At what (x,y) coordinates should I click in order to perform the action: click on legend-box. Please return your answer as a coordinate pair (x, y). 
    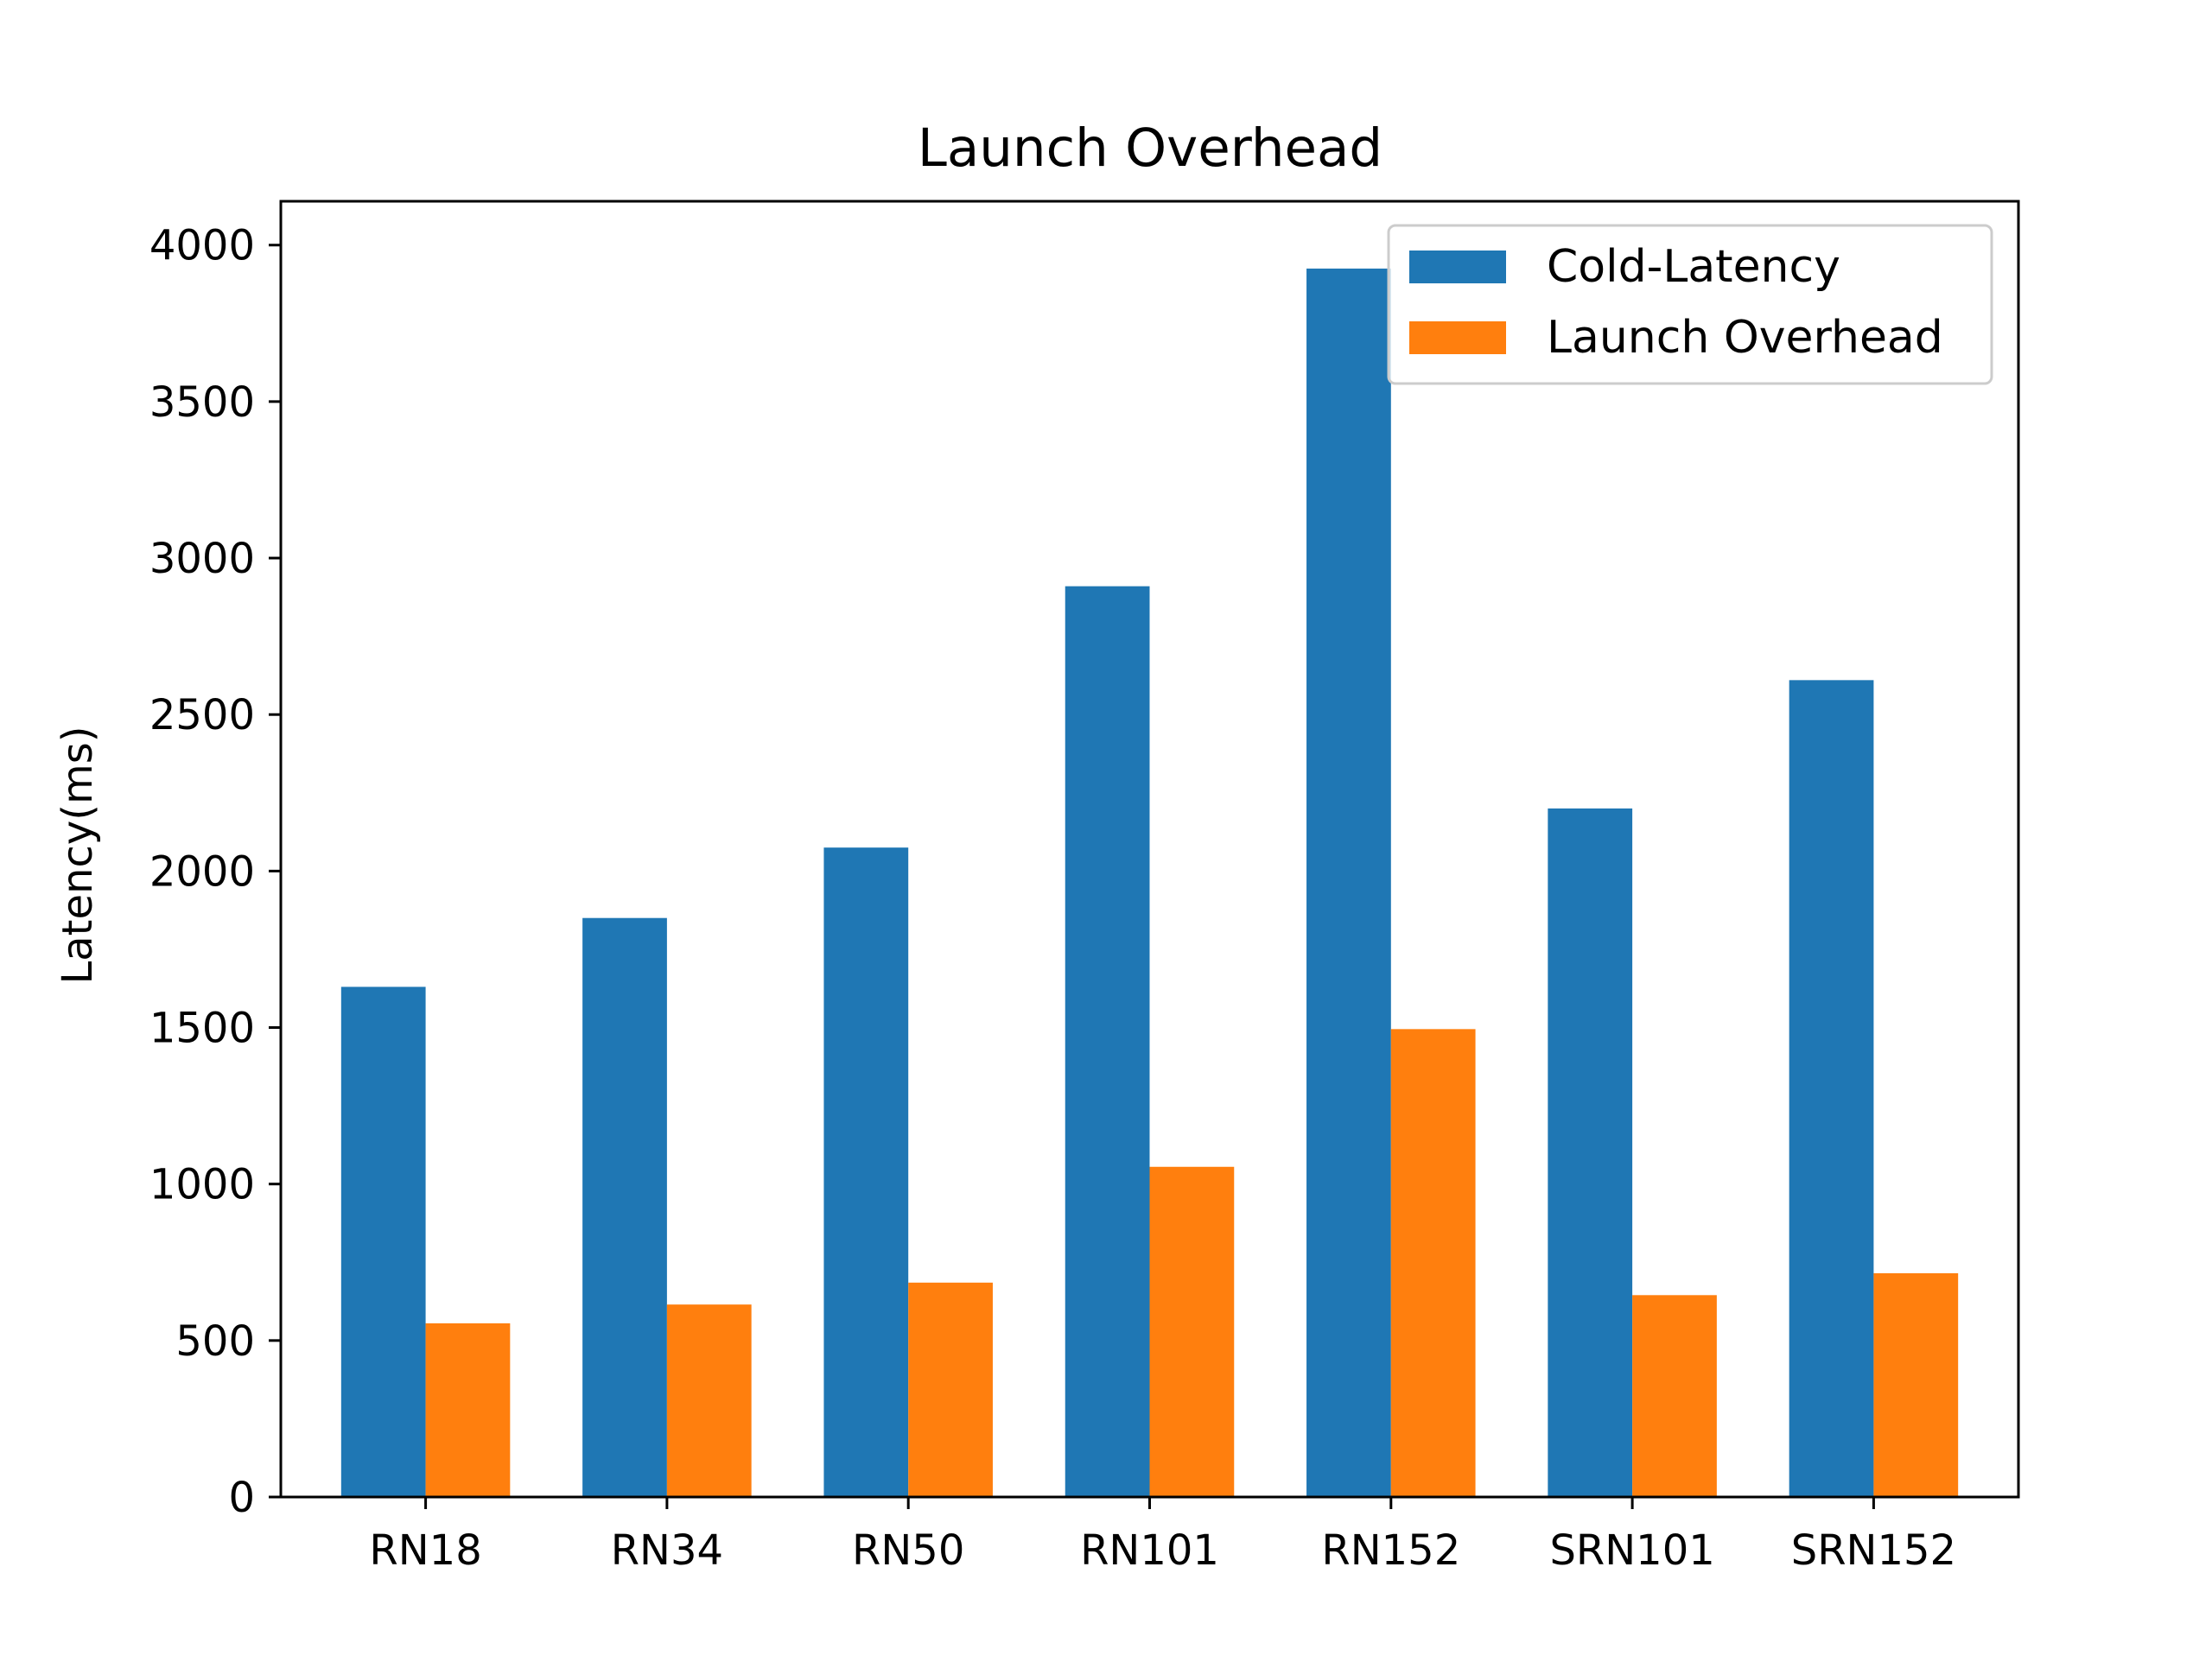
    Looking at the image, I should click on (1690, 304).